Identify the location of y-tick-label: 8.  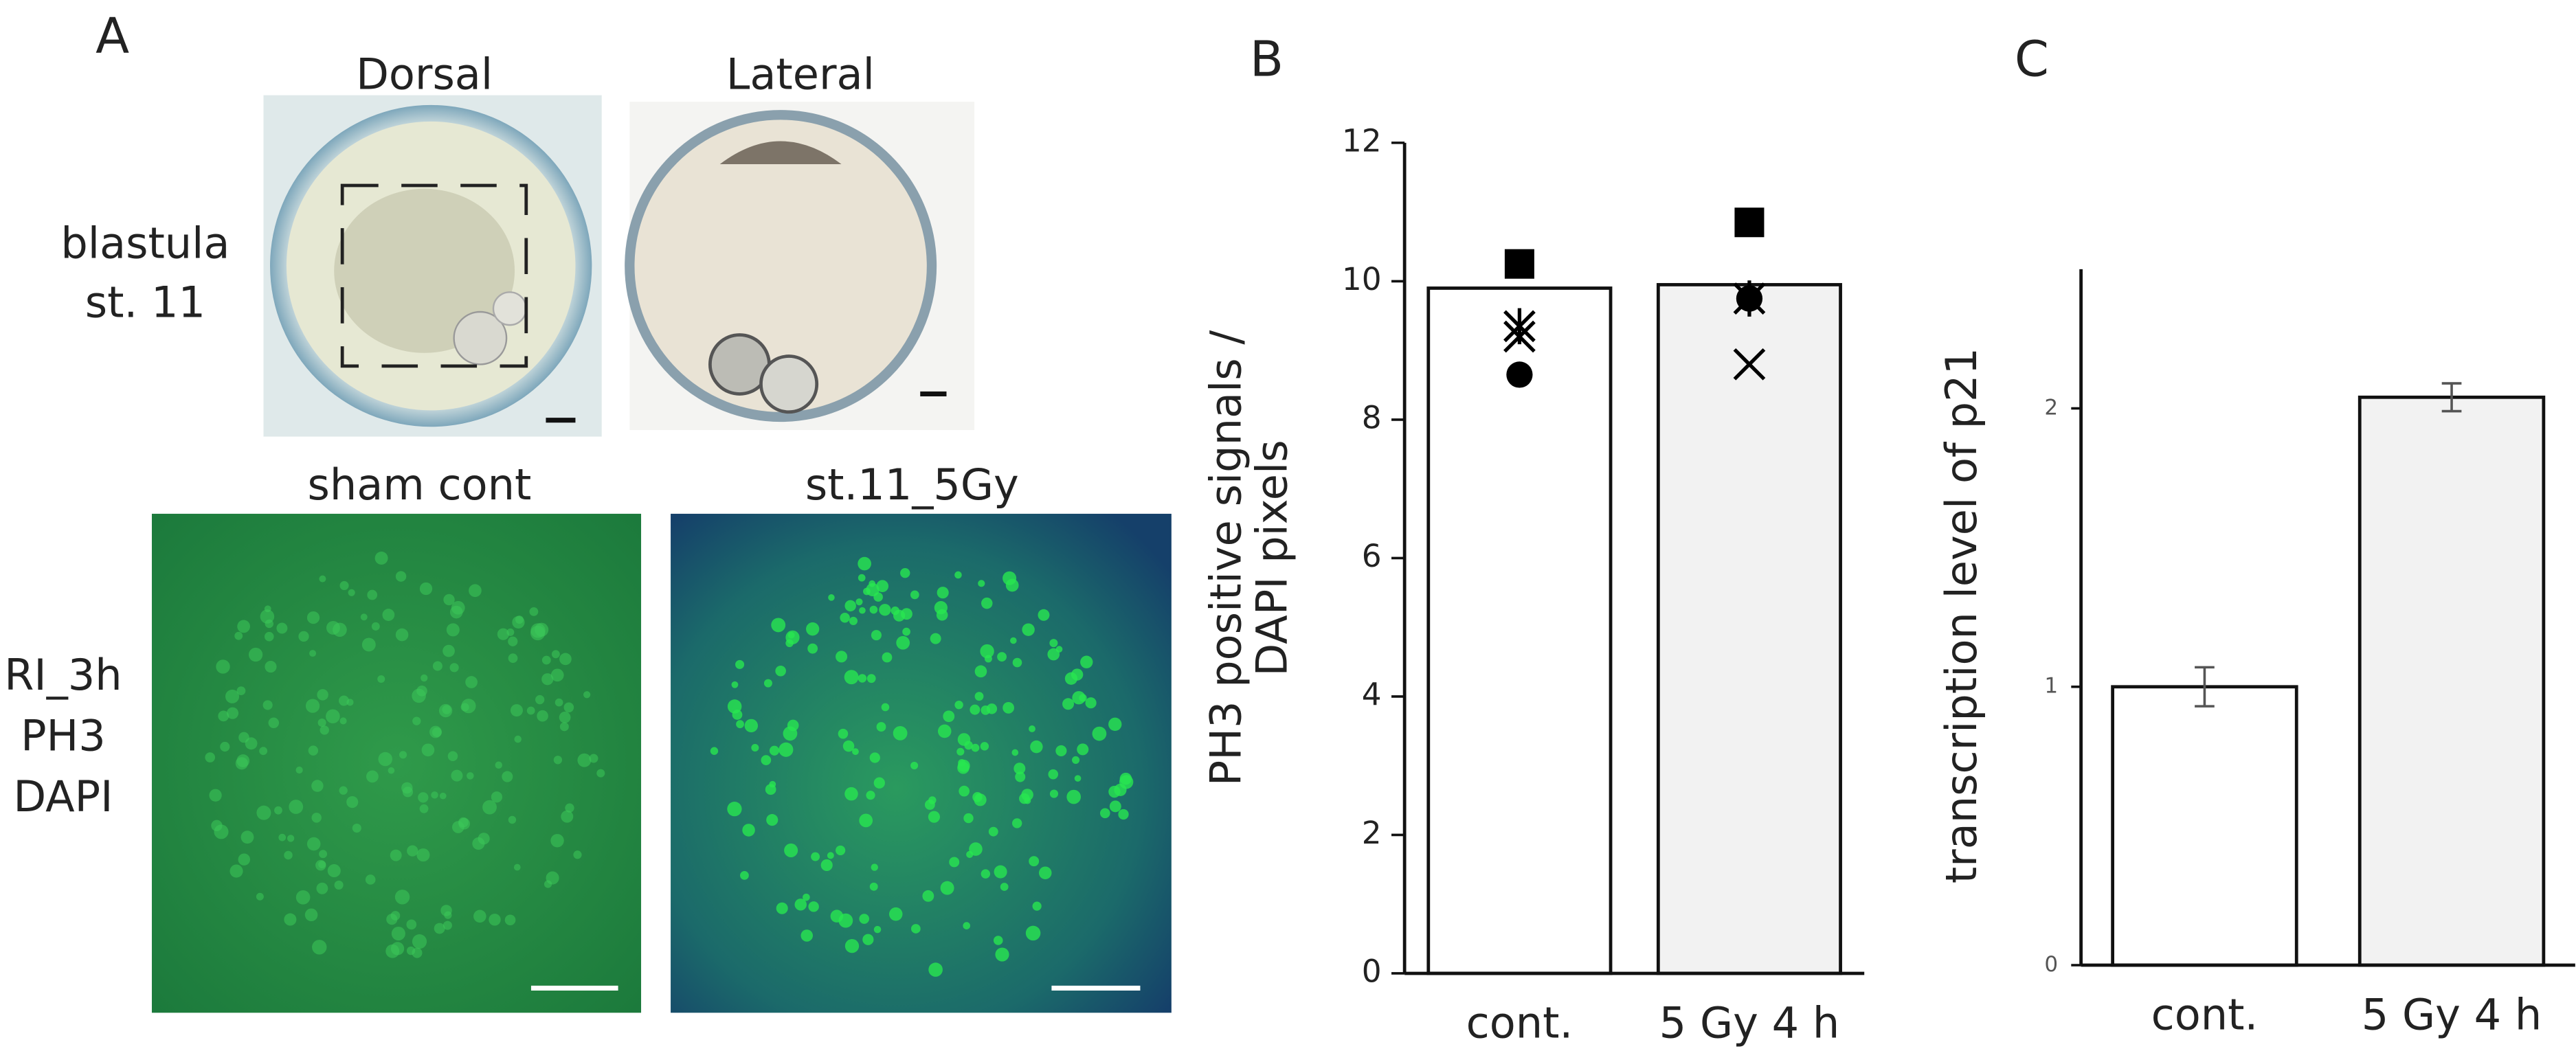
(1372, 418).